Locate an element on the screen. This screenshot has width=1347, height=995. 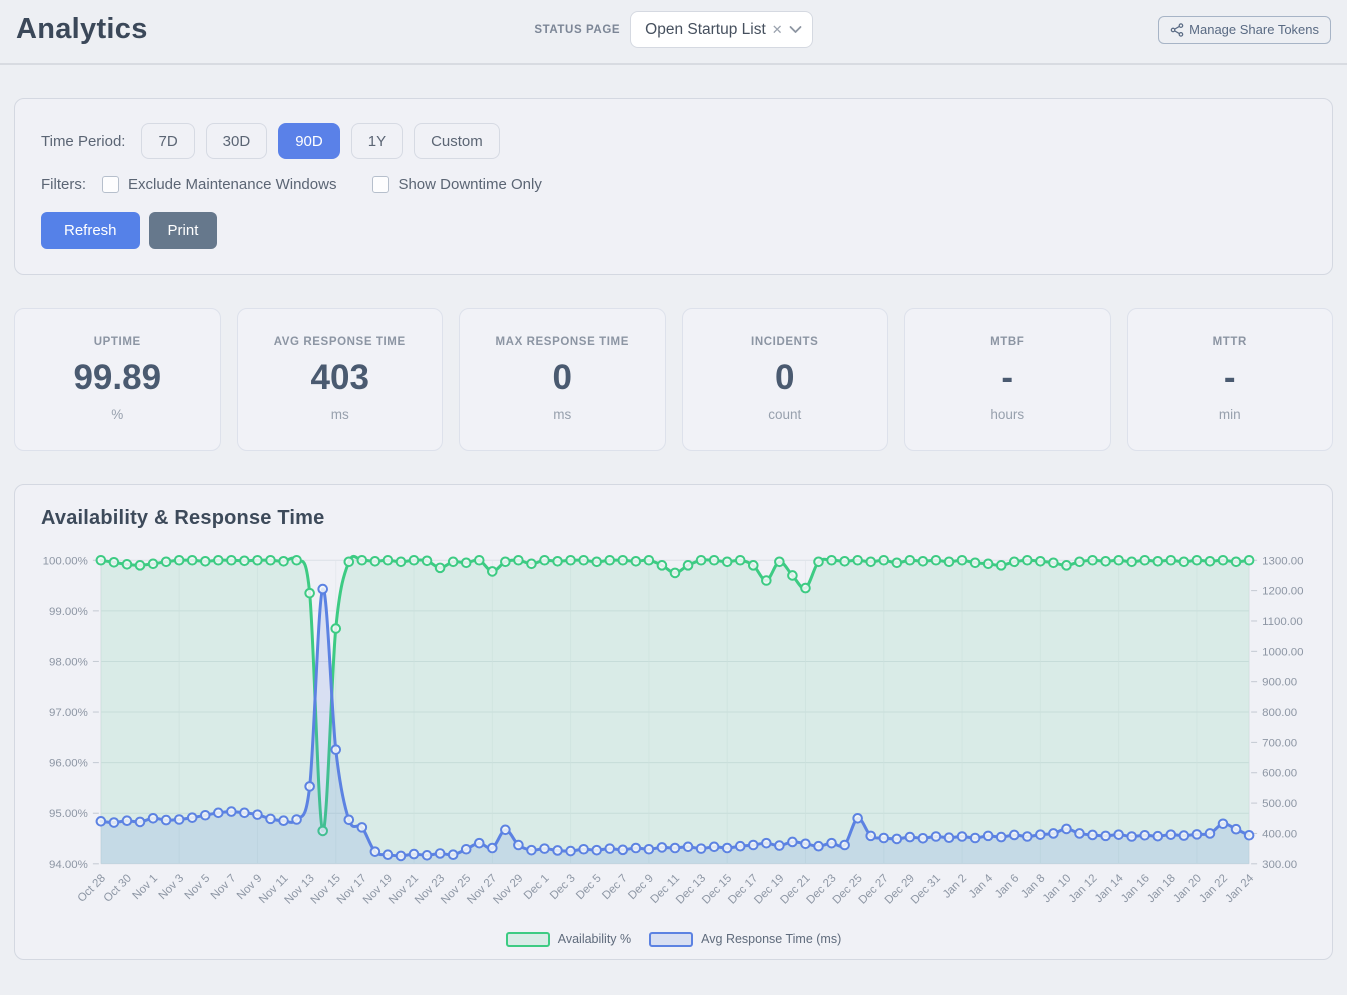
stat-value: 403 is located at coordinates (339, 377).